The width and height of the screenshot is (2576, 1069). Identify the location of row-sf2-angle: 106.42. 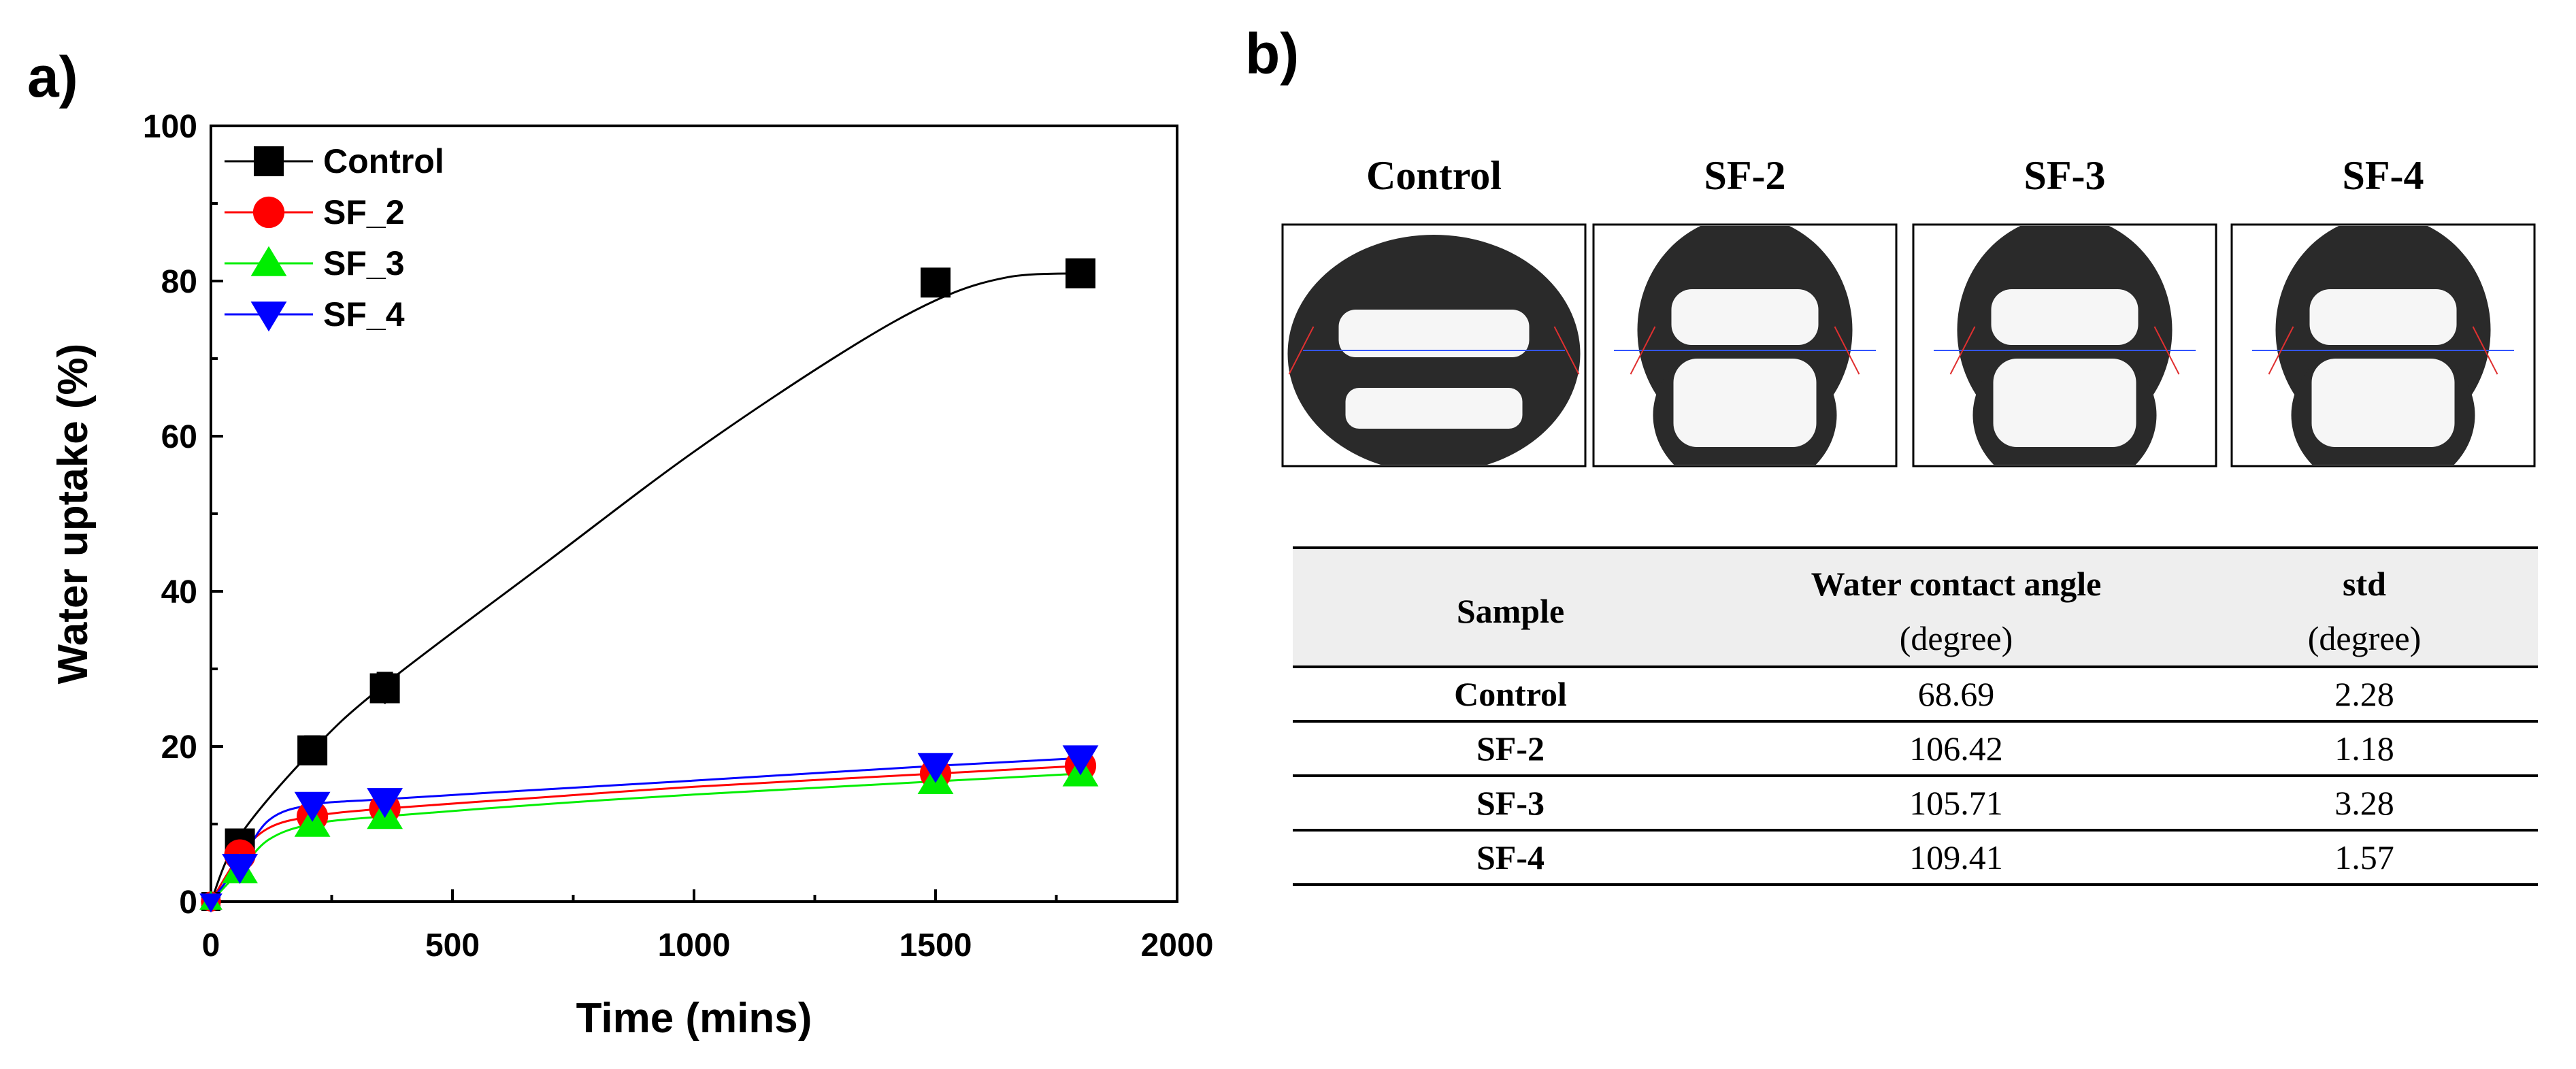
(1956, 748).